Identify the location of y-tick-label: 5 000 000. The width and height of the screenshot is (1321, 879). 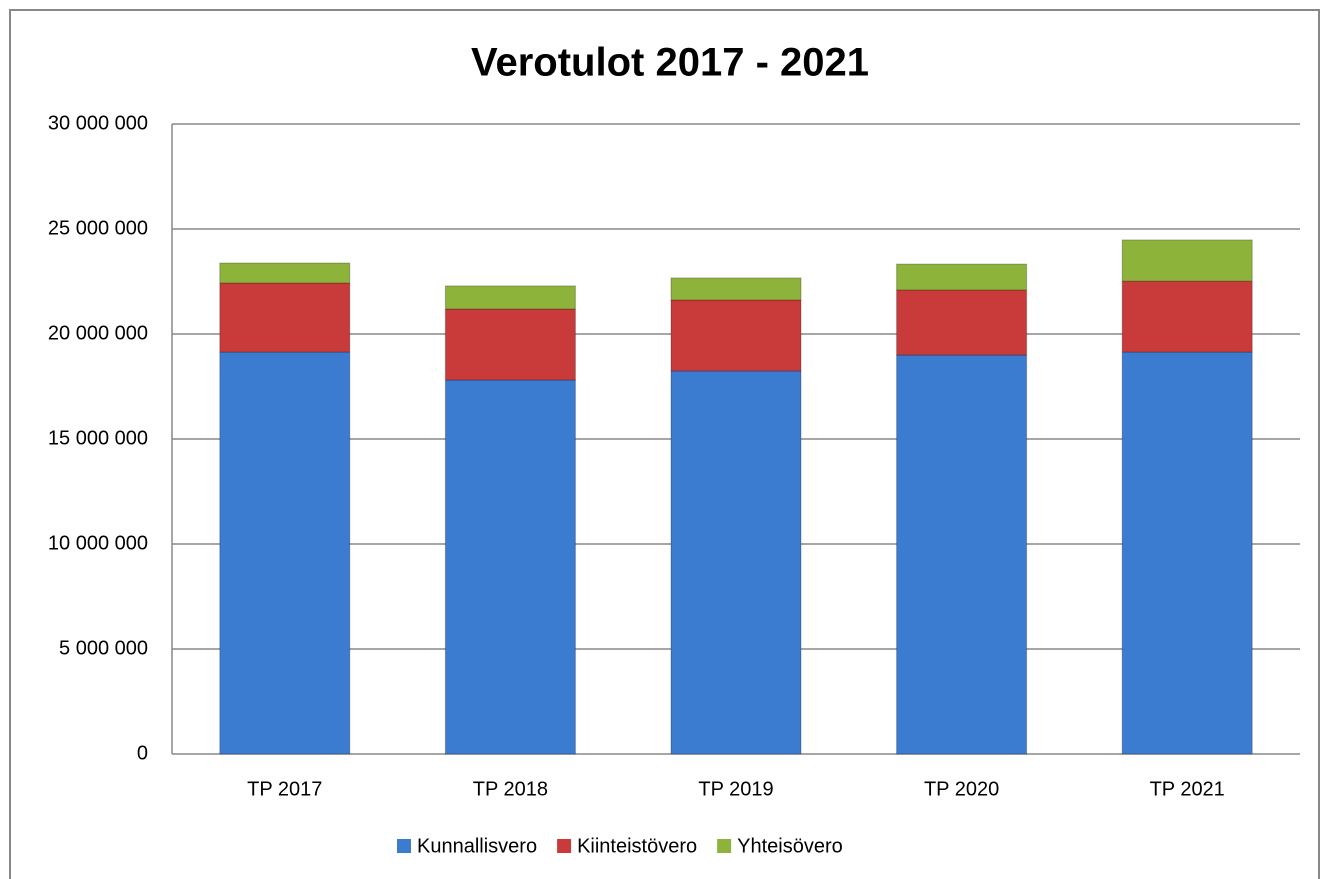
(103, 648).